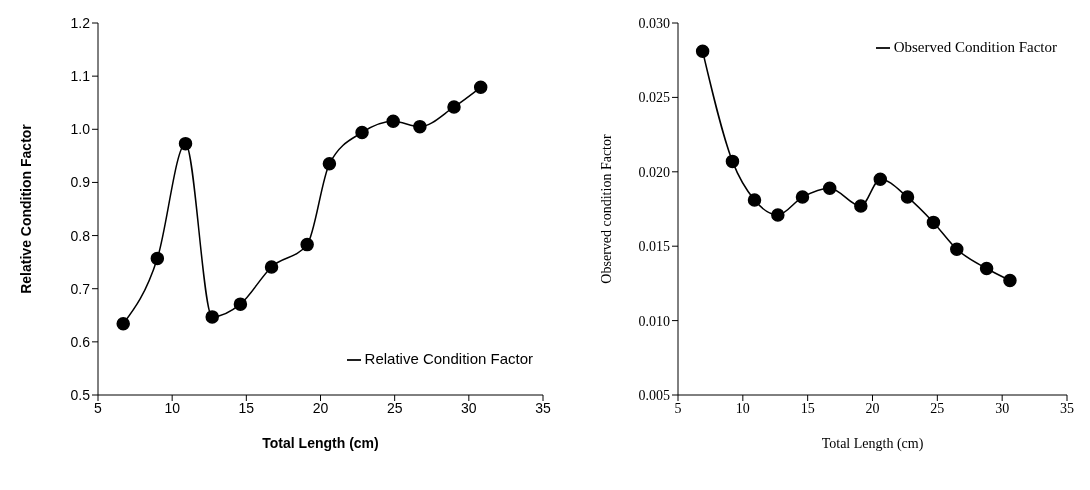 The height and width of the screenshot is (490, 1090). Describe the element at coordinates (25, 208) in the screenshot. I see `y-axis-title: Relative Condition Factor` at that location.